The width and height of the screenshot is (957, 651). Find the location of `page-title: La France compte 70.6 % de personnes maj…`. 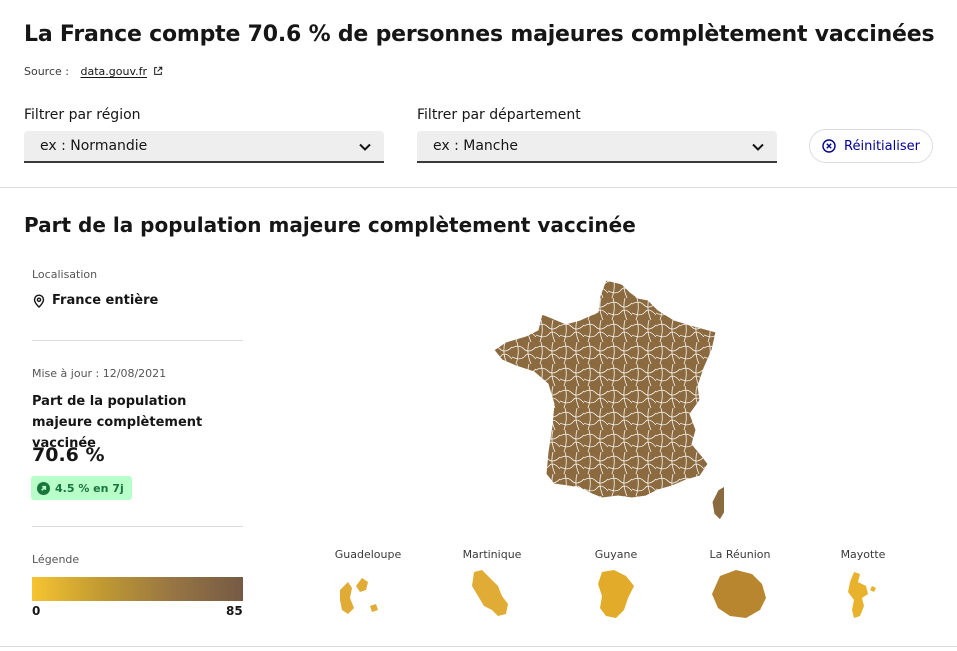

page-title: La France compte 70.6 % de personnes maj… is located at coordinates (479, 34).